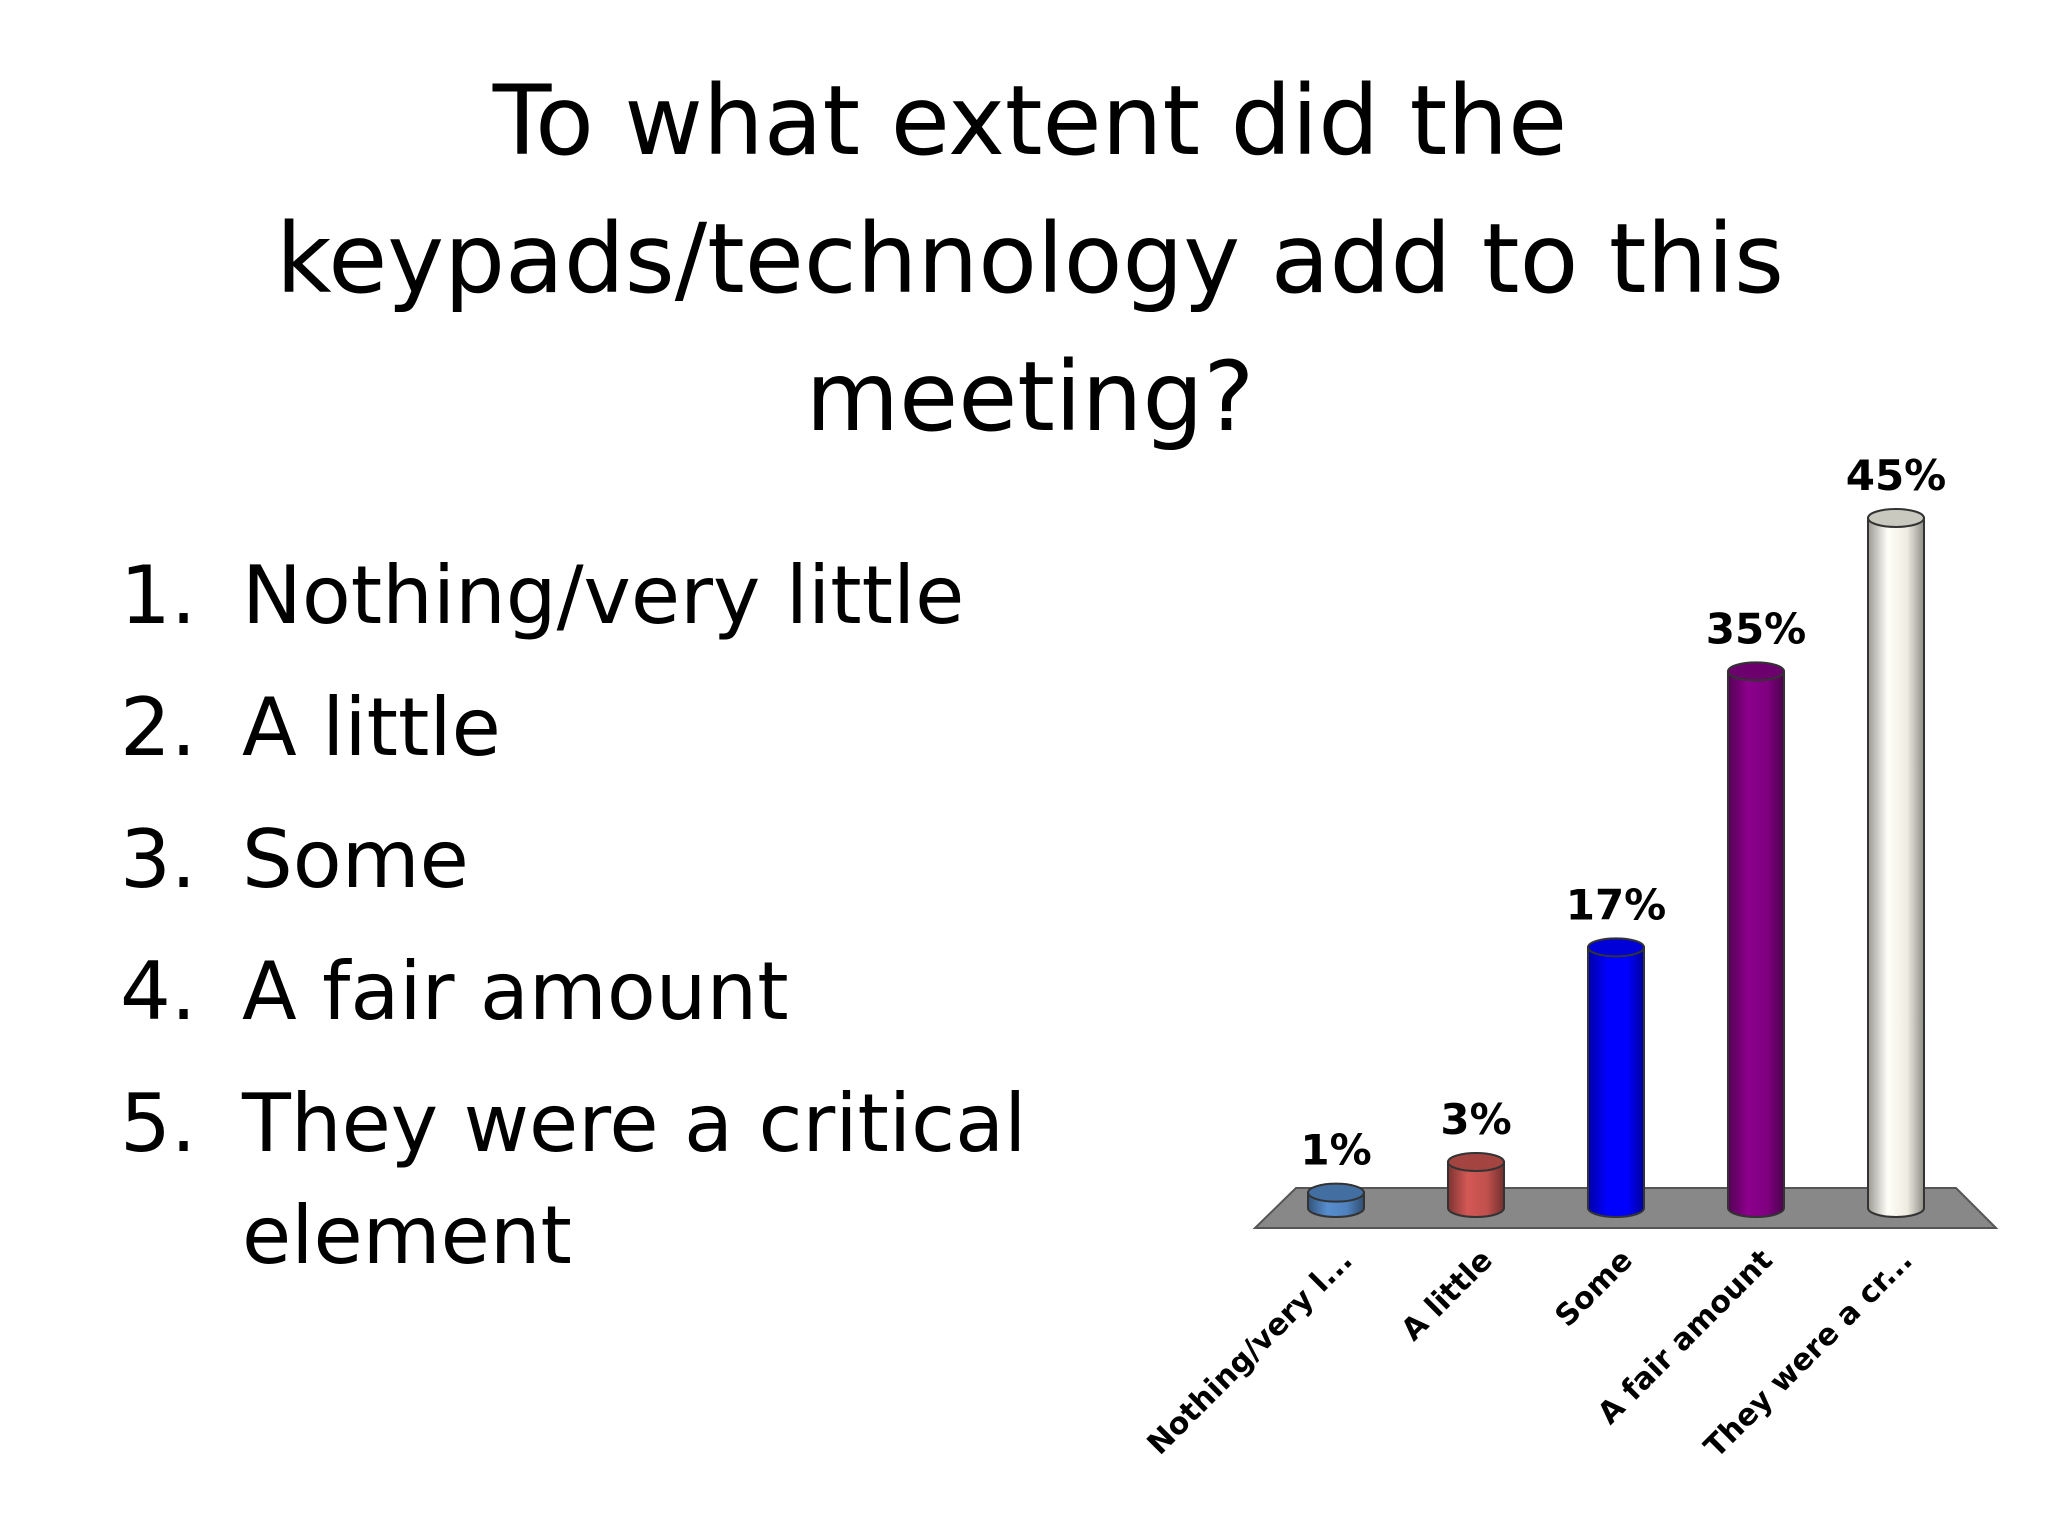 The width and height of the screenshot is (2048, 1536). I want to click on answer-option-1: 1. Nothing/very little, so click(621, 596).